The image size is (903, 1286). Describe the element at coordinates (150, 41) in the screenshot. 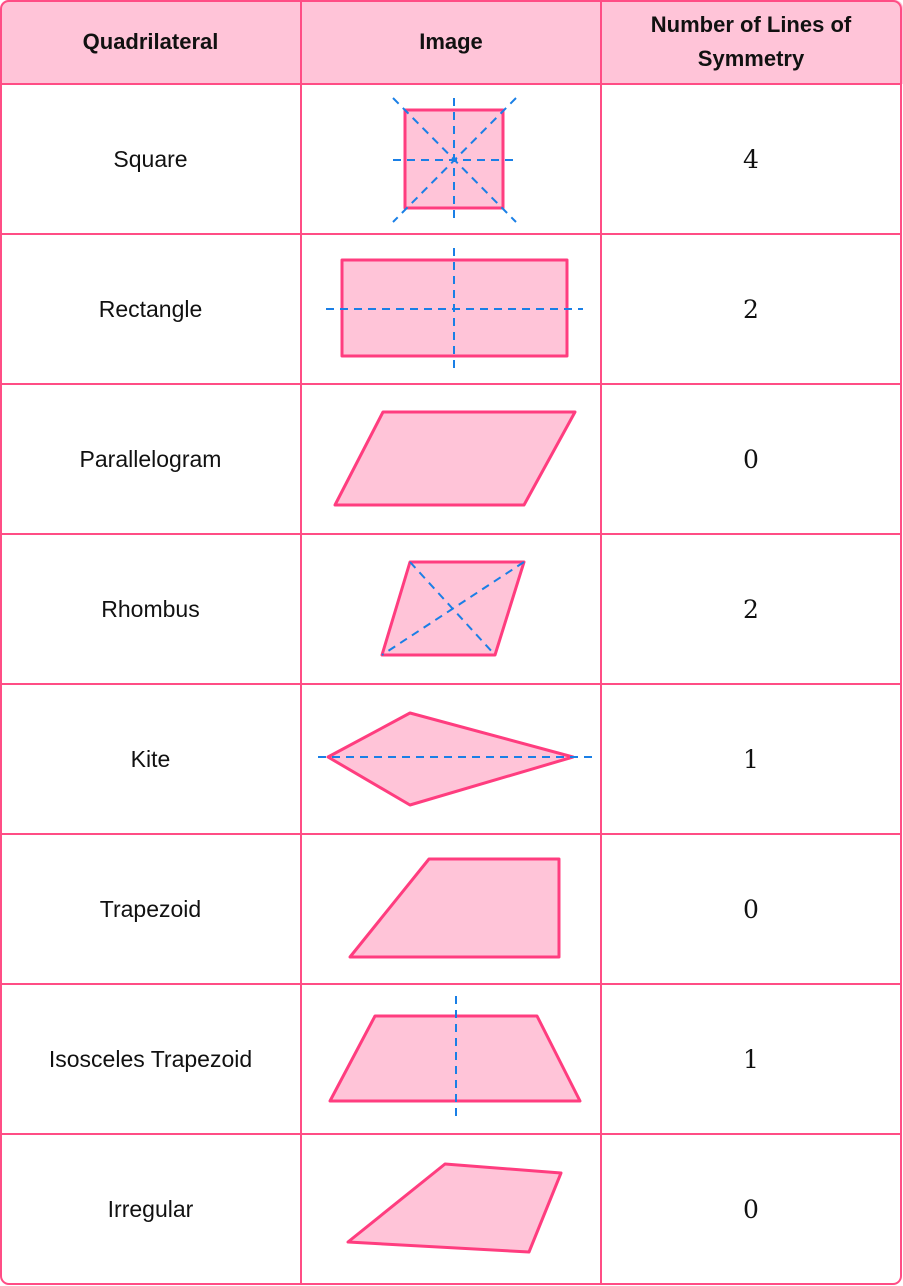

I see `header-quadrilateral: Quadrilateral` at that location.